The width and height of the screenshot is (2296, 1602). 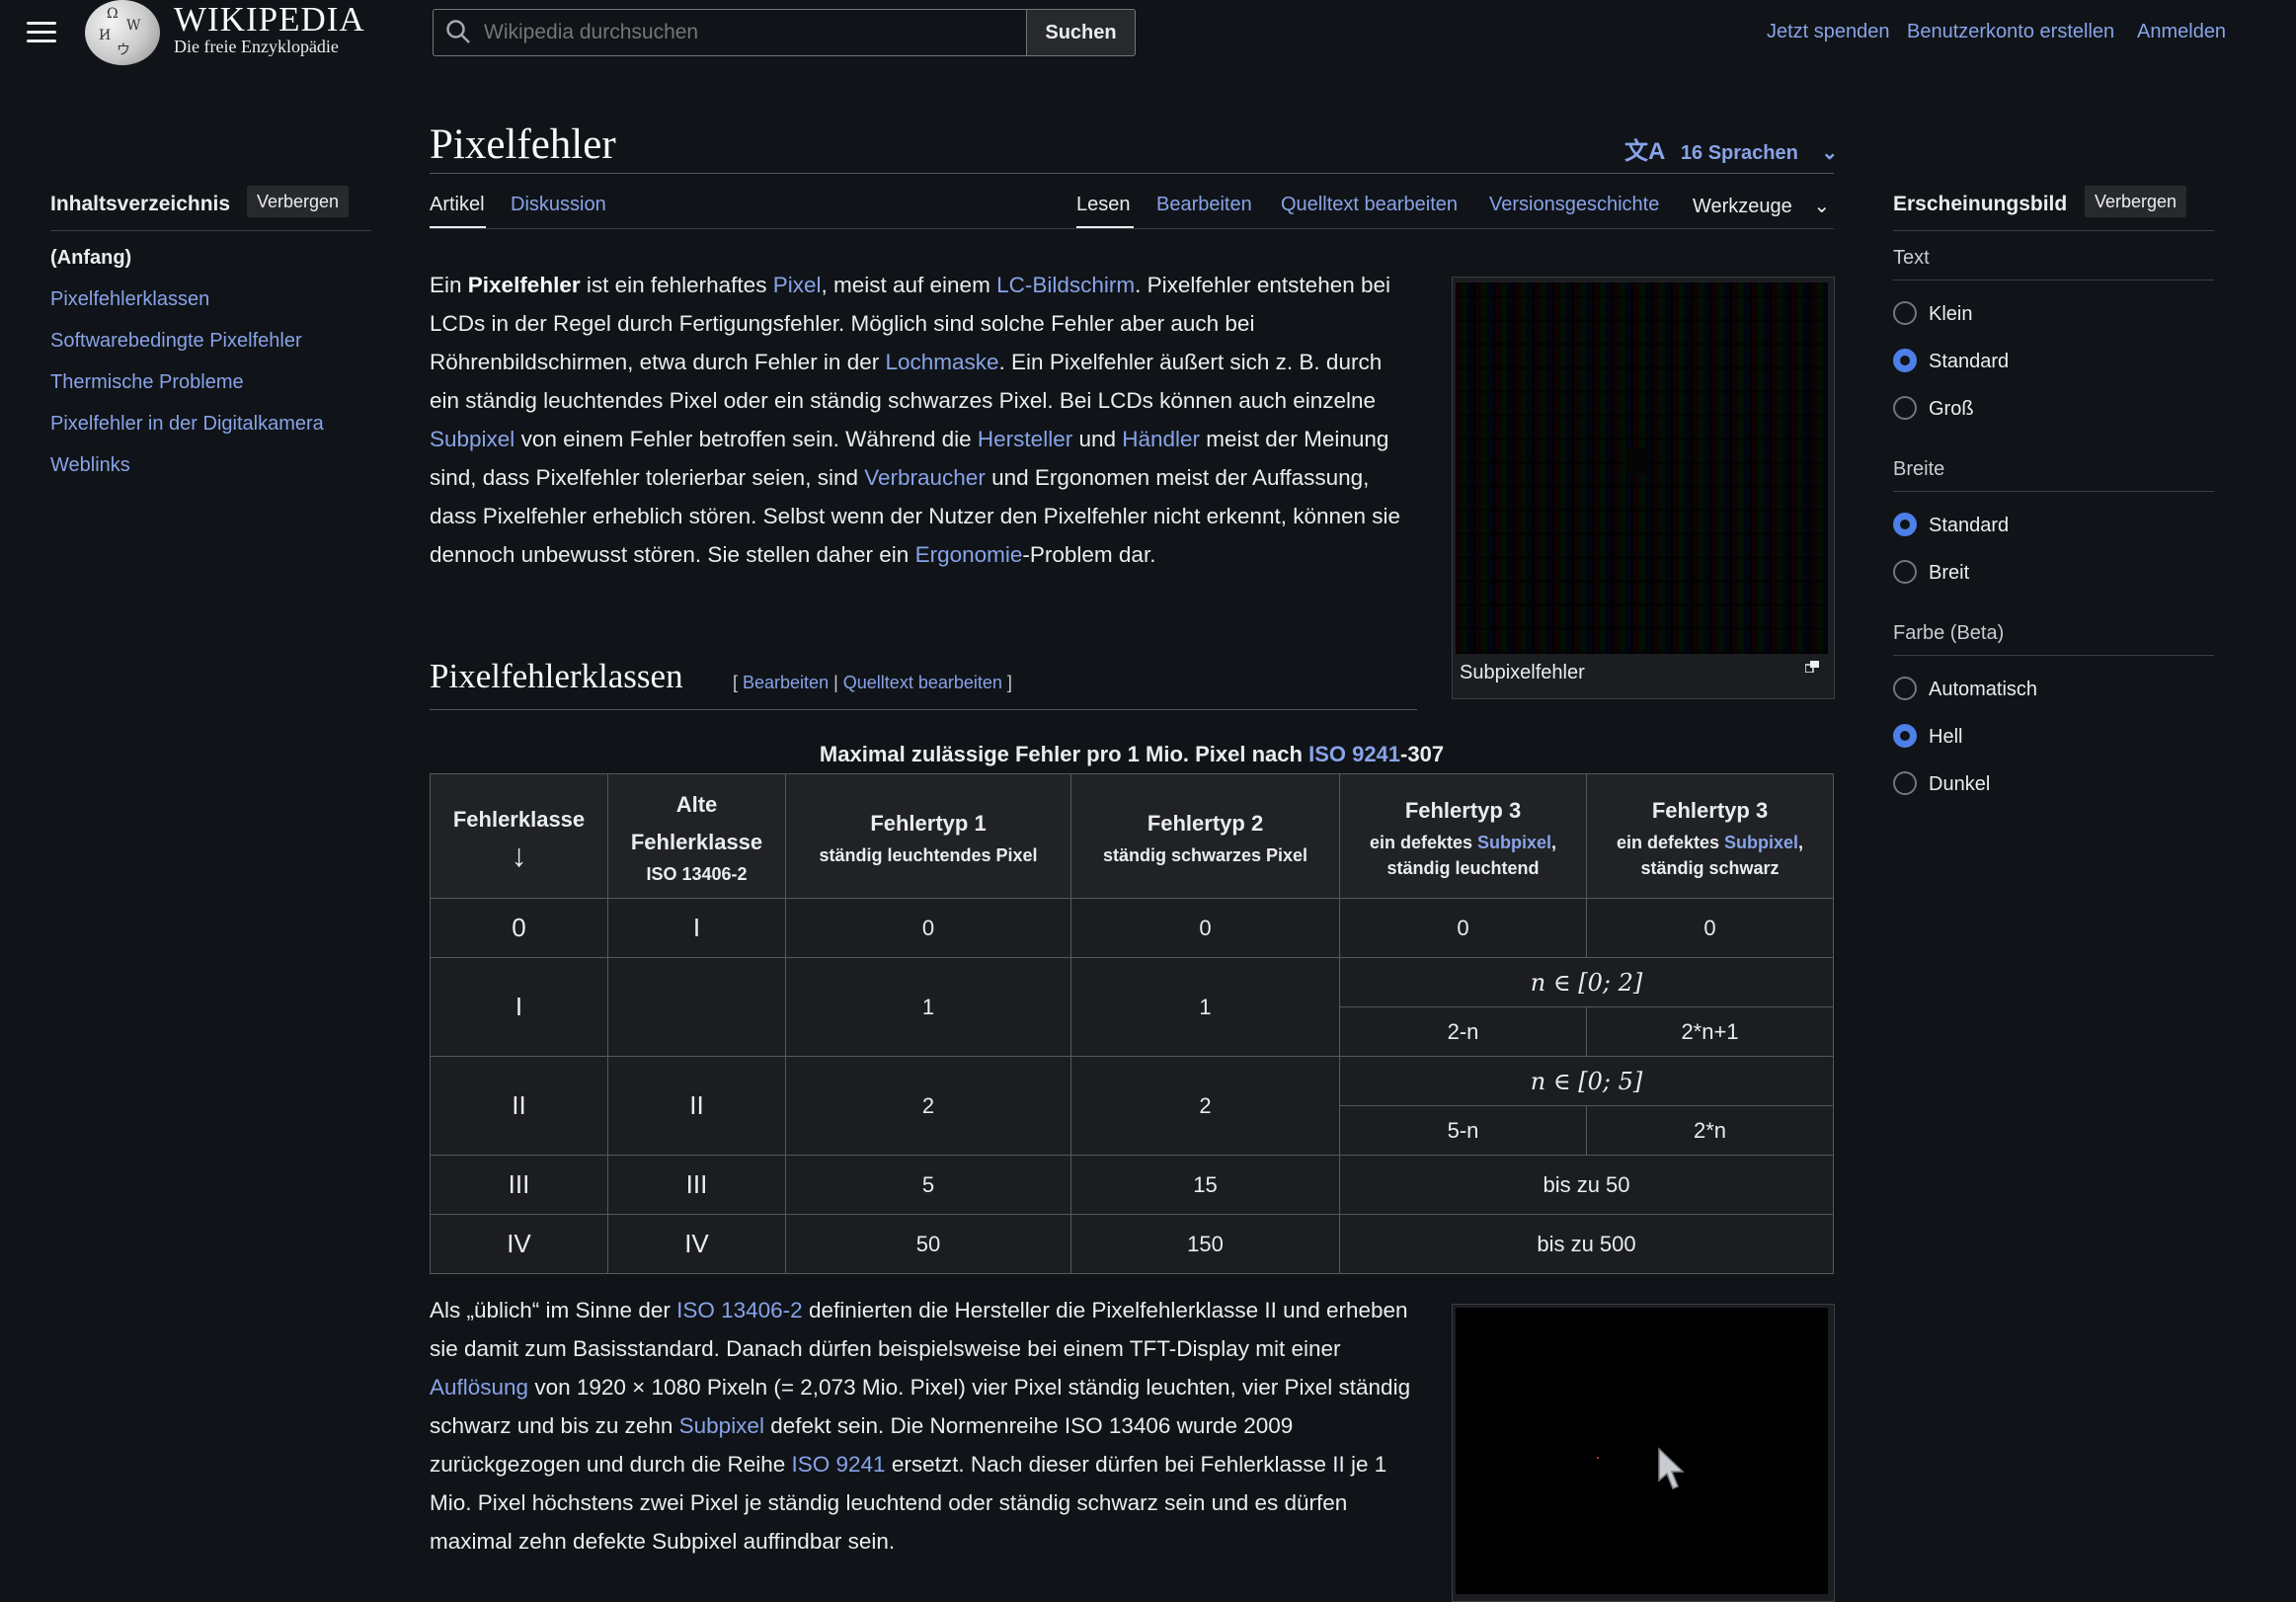 What do you see at coordinates (1946, 737) in the screenshot?
I see `radio-label-hell: Hell` at bounding box center [1946, 737].